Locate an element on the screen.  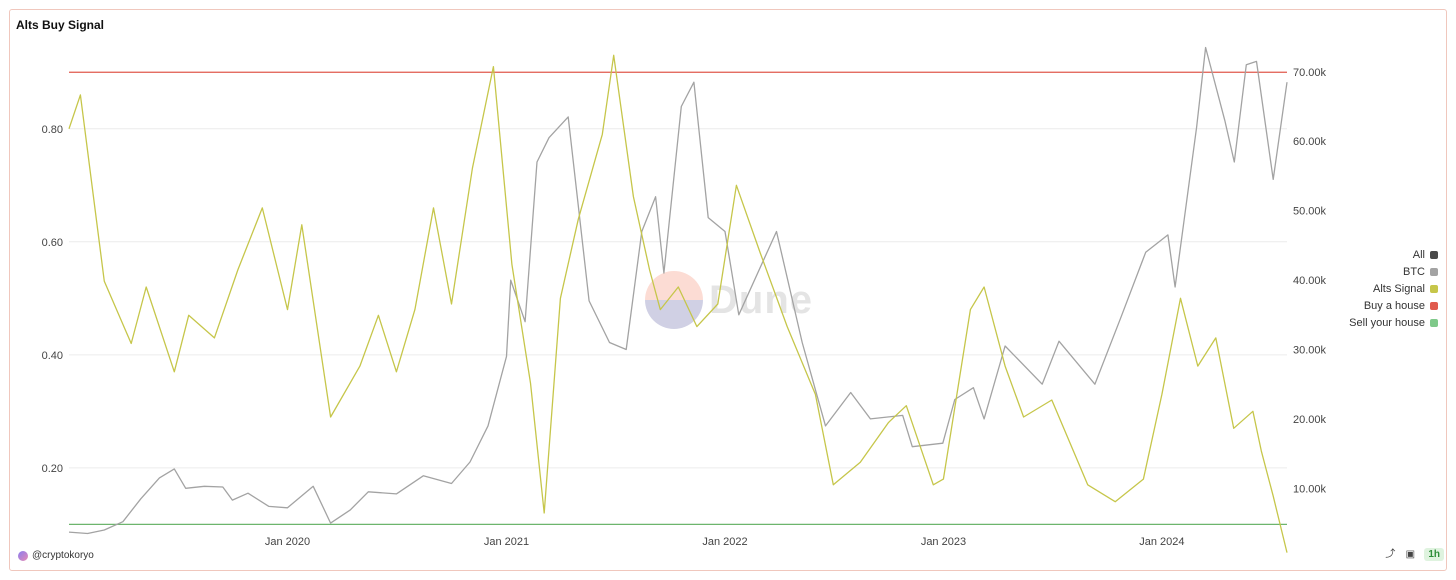
legend-item-alts-signal: Alts Signal is located at coordinates (1393, 289).